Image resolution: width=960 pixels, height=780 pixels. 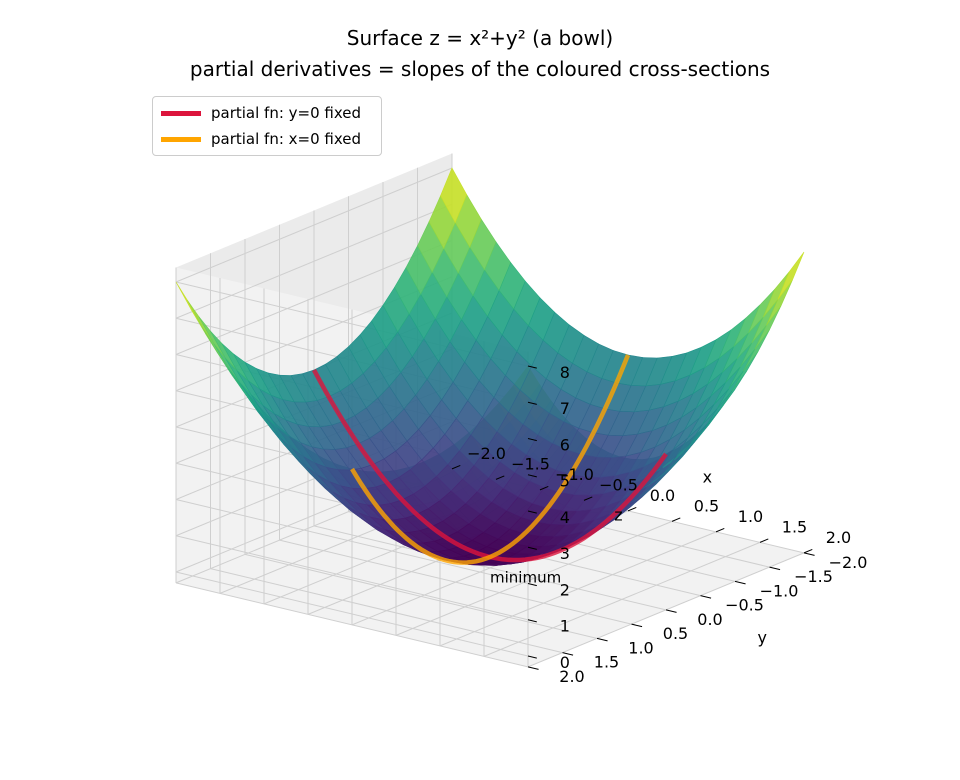 I want to click on annotations: minimum, so click(x=525, y=578).